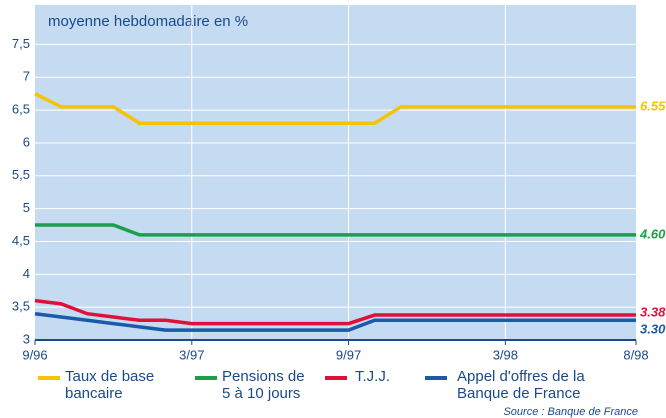  I want to click on value-label: 3.38, so click(653, 311).